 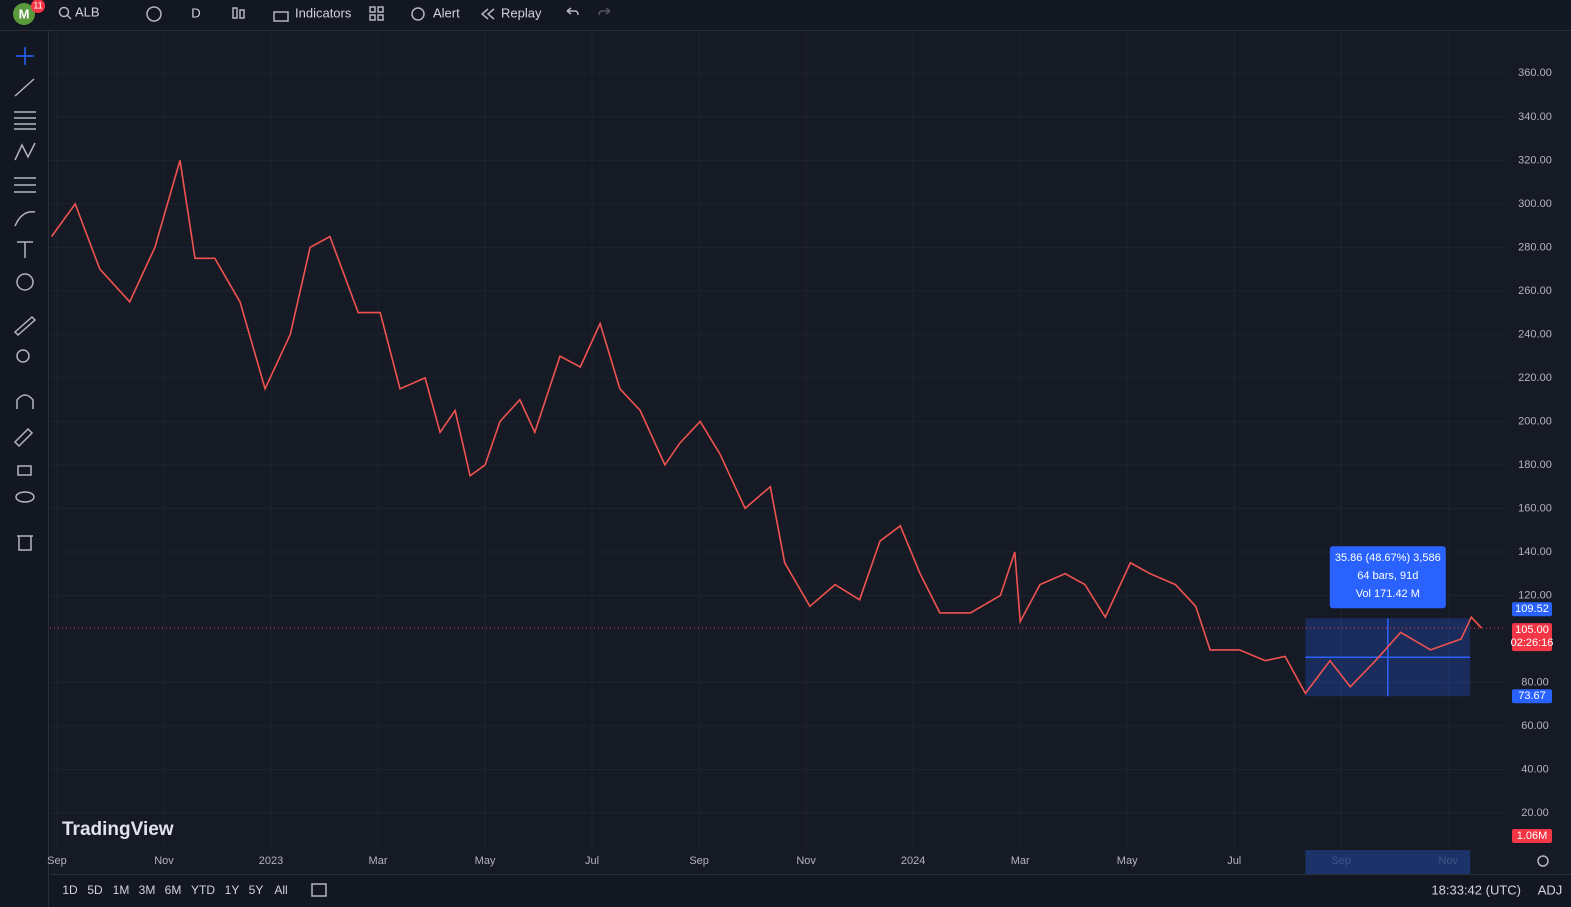 I want to click on lock-tool, so click(x=24, y=470).